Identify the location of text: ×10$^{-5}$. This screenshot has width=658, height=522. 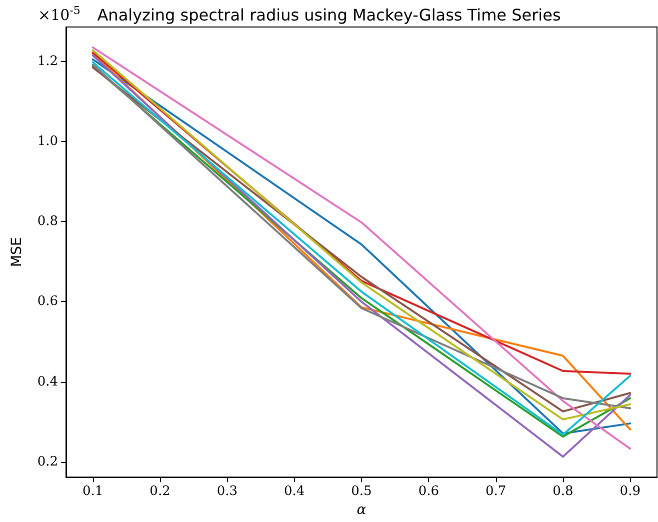
(59, 14).